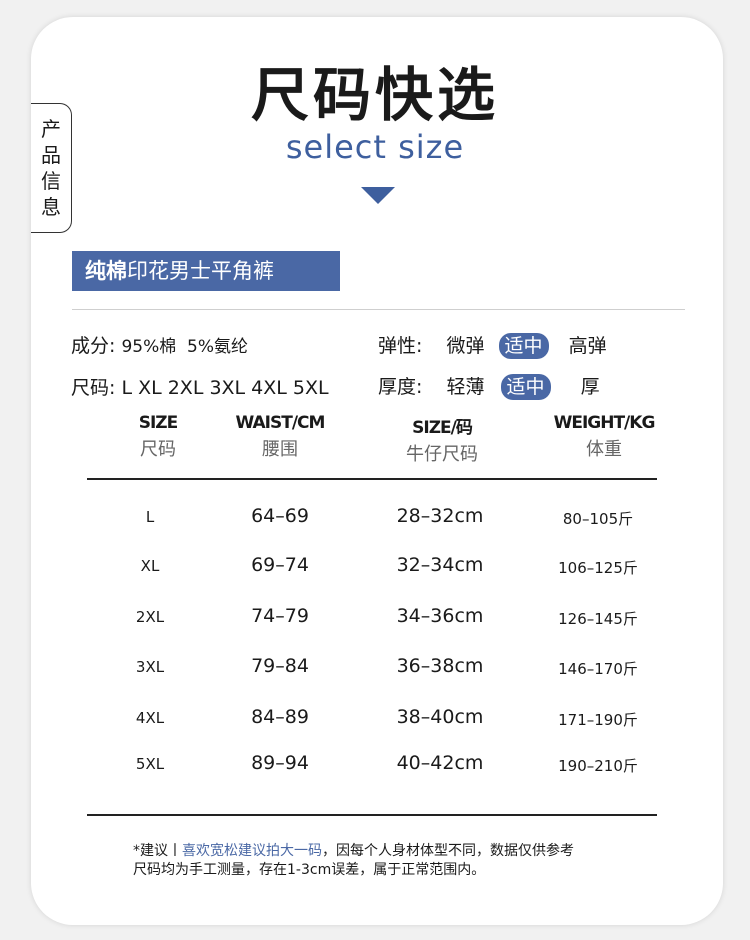 This screenshot has width=750, height=940. What do you see at coordinates (93, 346) in the screenshot?
I see `composition-label: 成分:` at bounding box center [93, 346].